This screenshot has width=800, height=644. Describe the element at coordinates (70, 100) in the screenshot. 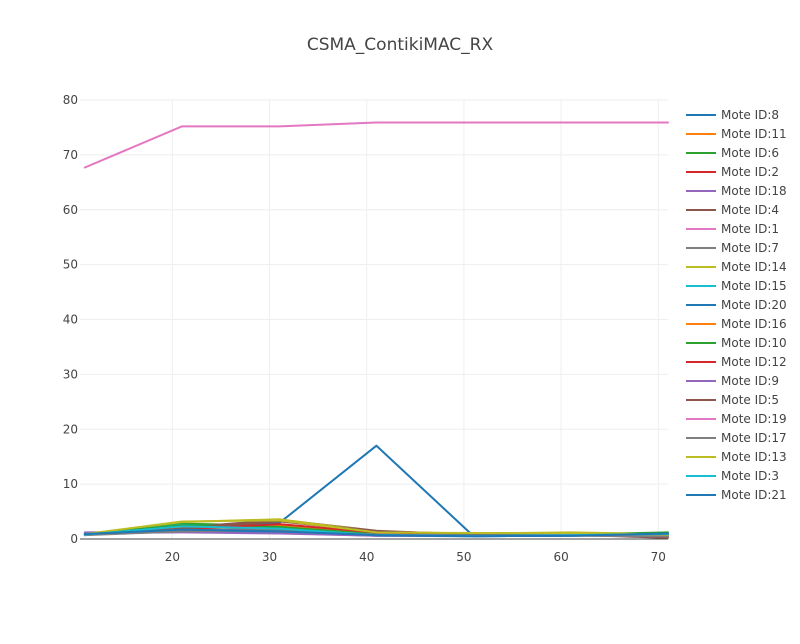

I see `y-tick-label: 80` at that location.